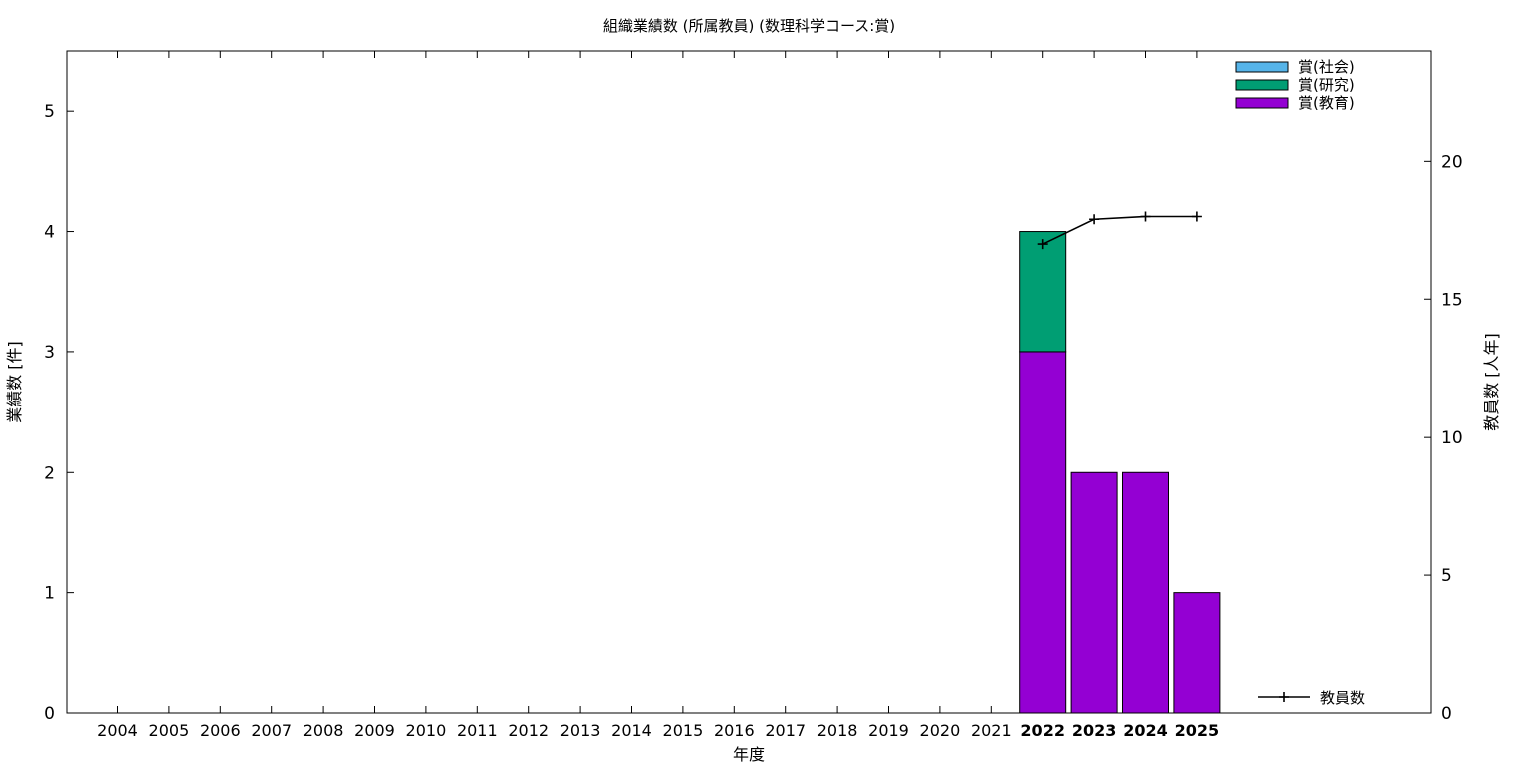 The width and height of the screenshot is (1536, 768). I want to click on x-tick-label: 2009, so click(374, 730).